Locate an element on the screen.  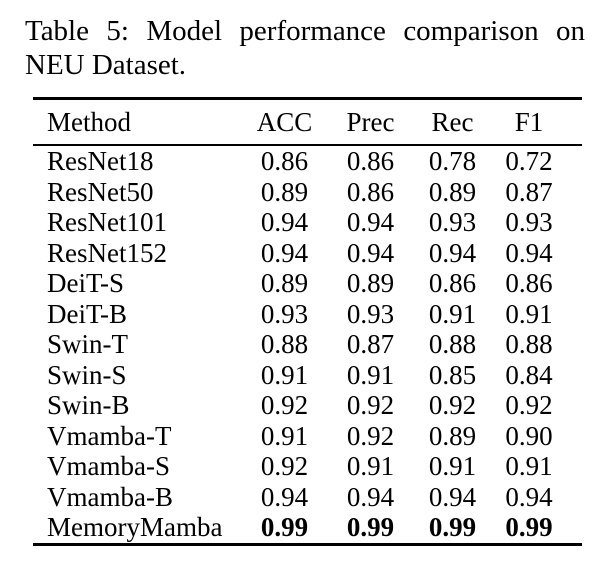
f1-cell: 0.72 is located at coordinates (529, 161).